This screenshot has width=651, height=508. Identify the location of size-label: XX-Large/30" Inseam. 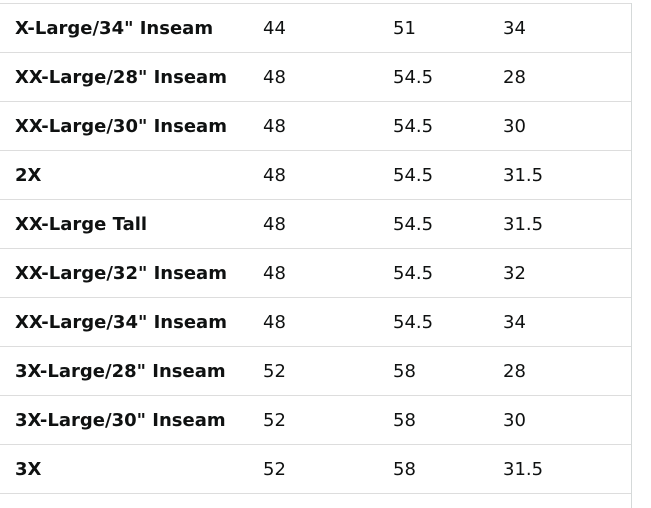
(121, 126).